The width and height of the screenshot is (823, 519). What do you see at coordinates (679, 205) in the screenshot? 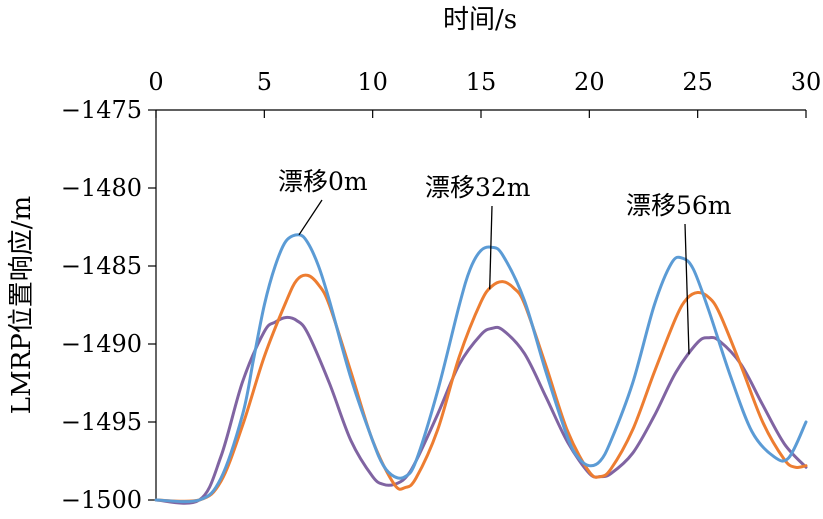
I see `annotation-label: 漂移56m` at bounding box center [679, 205].